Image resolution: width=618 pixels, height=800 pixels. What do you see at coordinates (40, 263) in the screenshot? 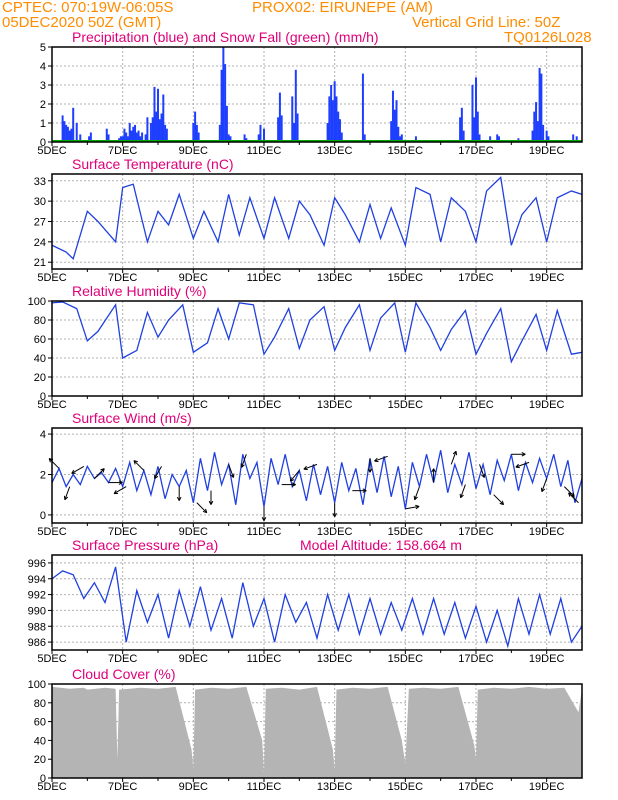
I see `temp-ytick-label: 21` at bounding box center [40, 263].